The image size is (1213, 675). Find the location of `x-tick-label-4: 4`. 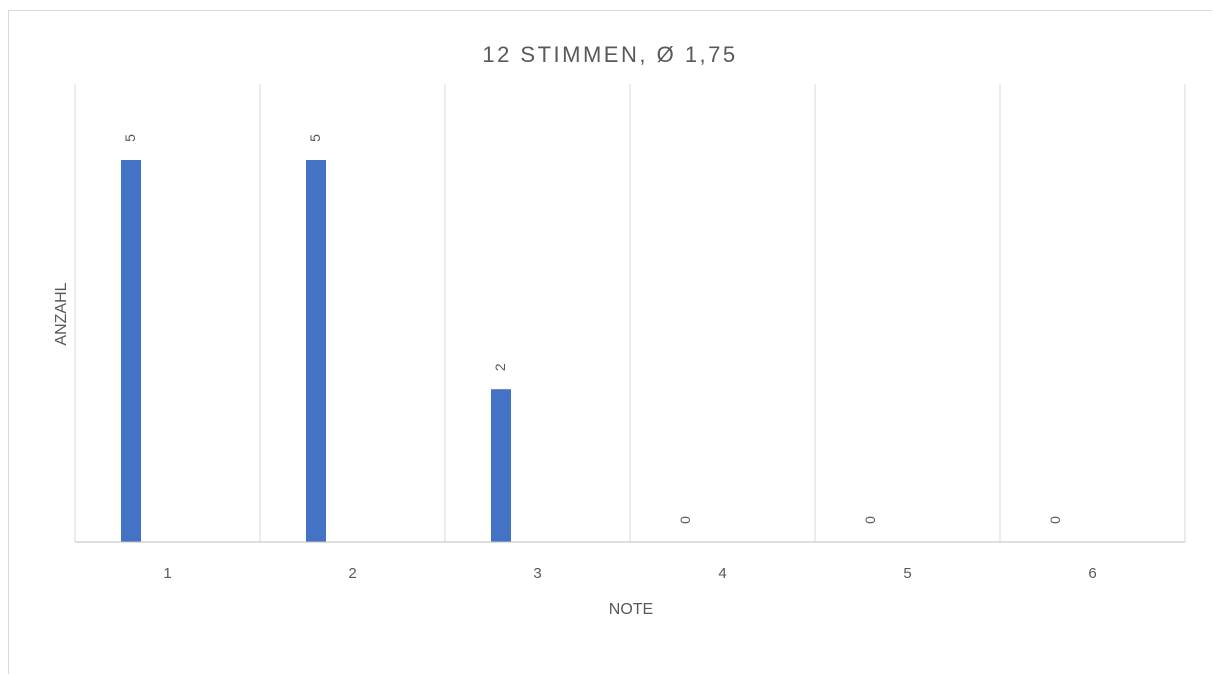

x-tick-label-4: 4 is located at coordinates (722, 573).